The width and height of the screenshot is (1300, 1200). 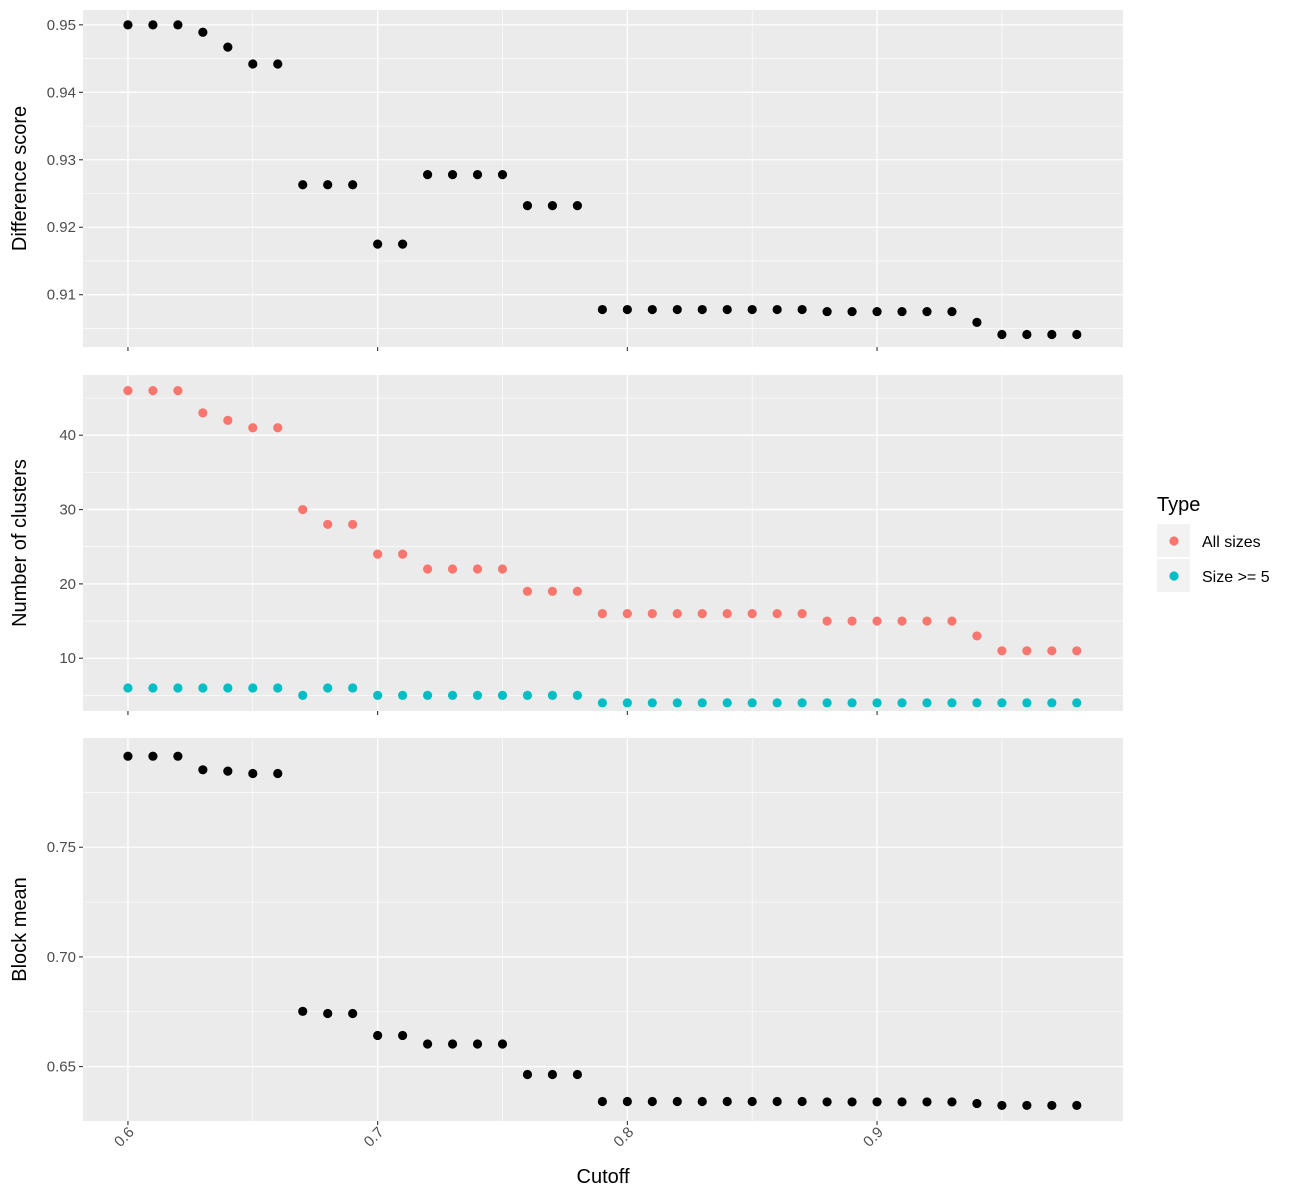 What do you see at coordinates (1236, 577) in the screenshot?
I see `legend-label-size-5: Size >= 5` at bounding box center [1236, 577].